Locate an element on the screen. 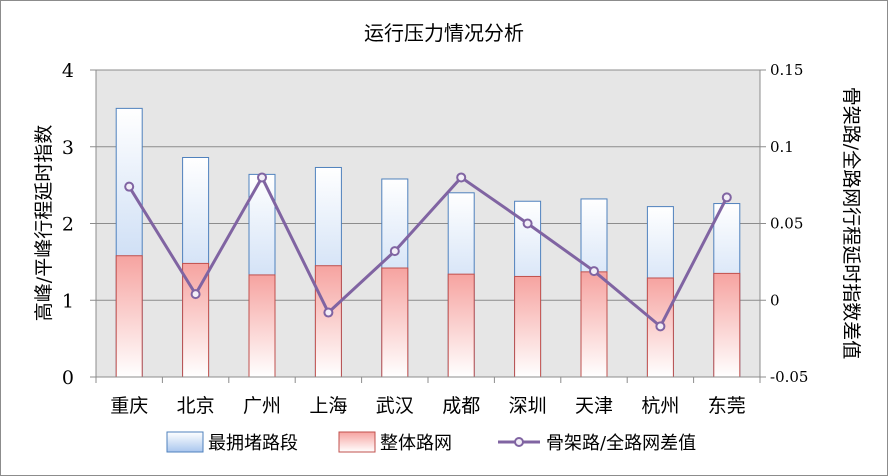  legend-item-whole-network: 整体路网 is located at coordinates (395, 442).